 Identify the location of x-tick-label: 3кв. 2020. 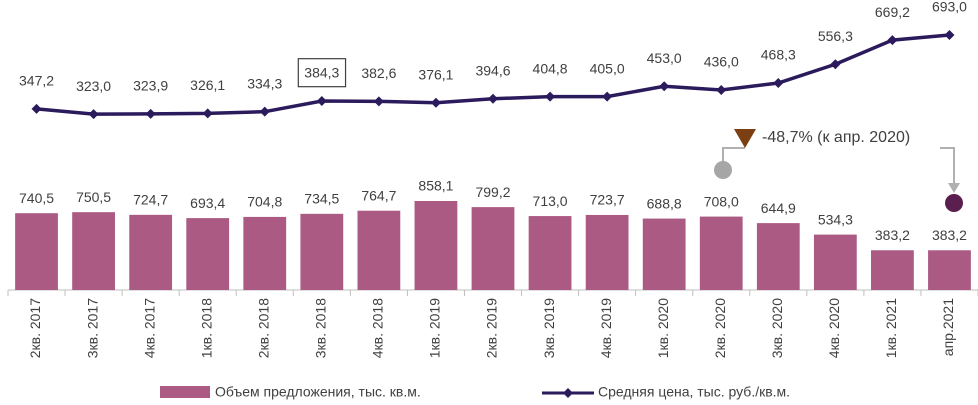
(777, 328).